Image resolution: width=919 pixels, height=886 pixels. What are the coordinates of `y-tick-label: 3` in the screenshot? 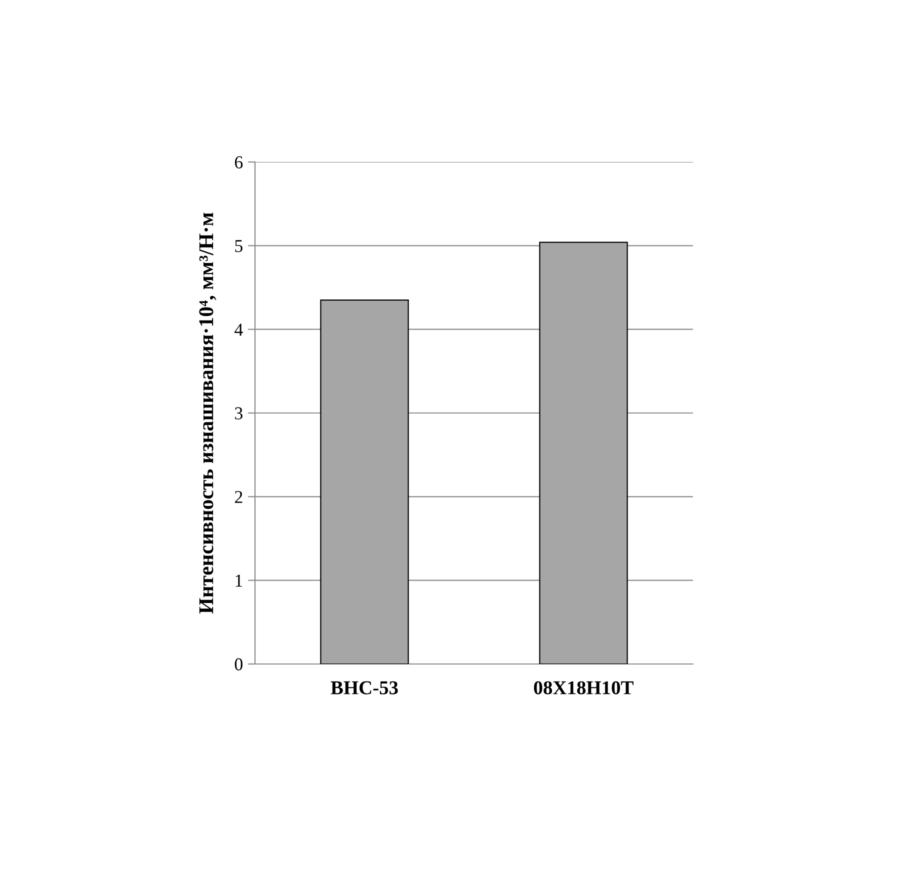 It's located at (238, 413).